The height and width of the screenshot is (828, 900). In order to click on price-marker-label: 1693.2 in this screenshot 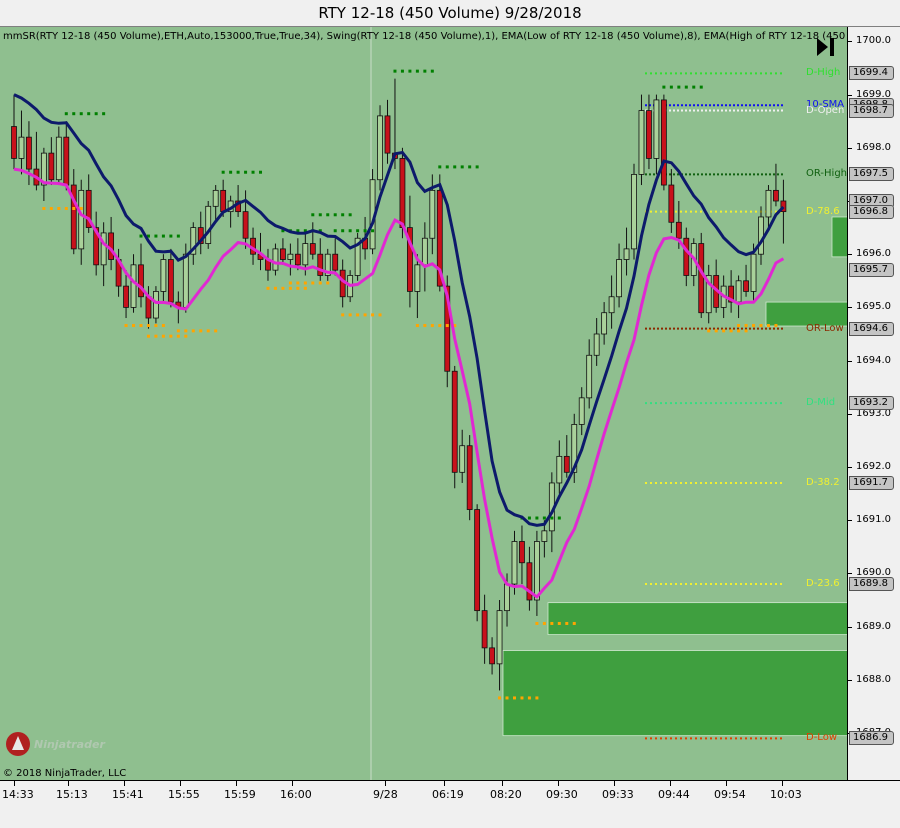, I will do `click(871, 403)`.